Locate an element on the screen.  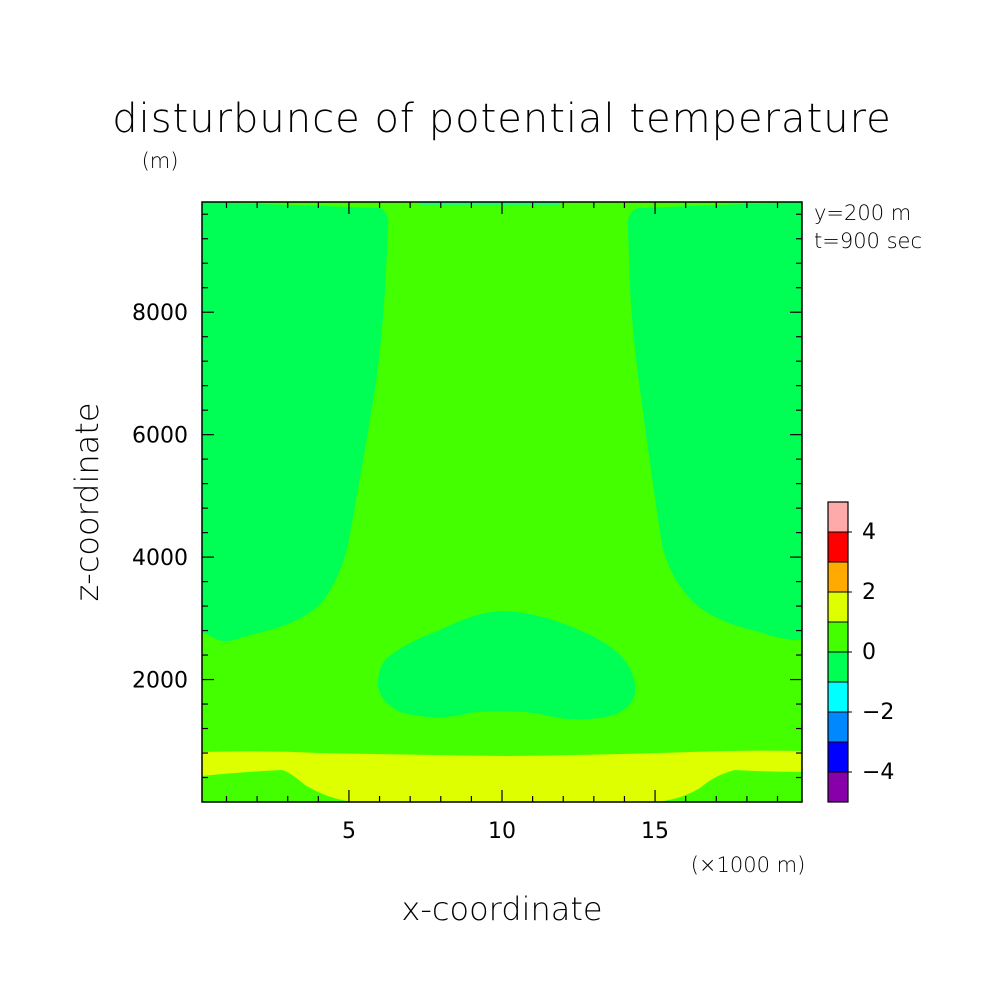
x-tick-label: 5 is located at coordinates (349, 831).